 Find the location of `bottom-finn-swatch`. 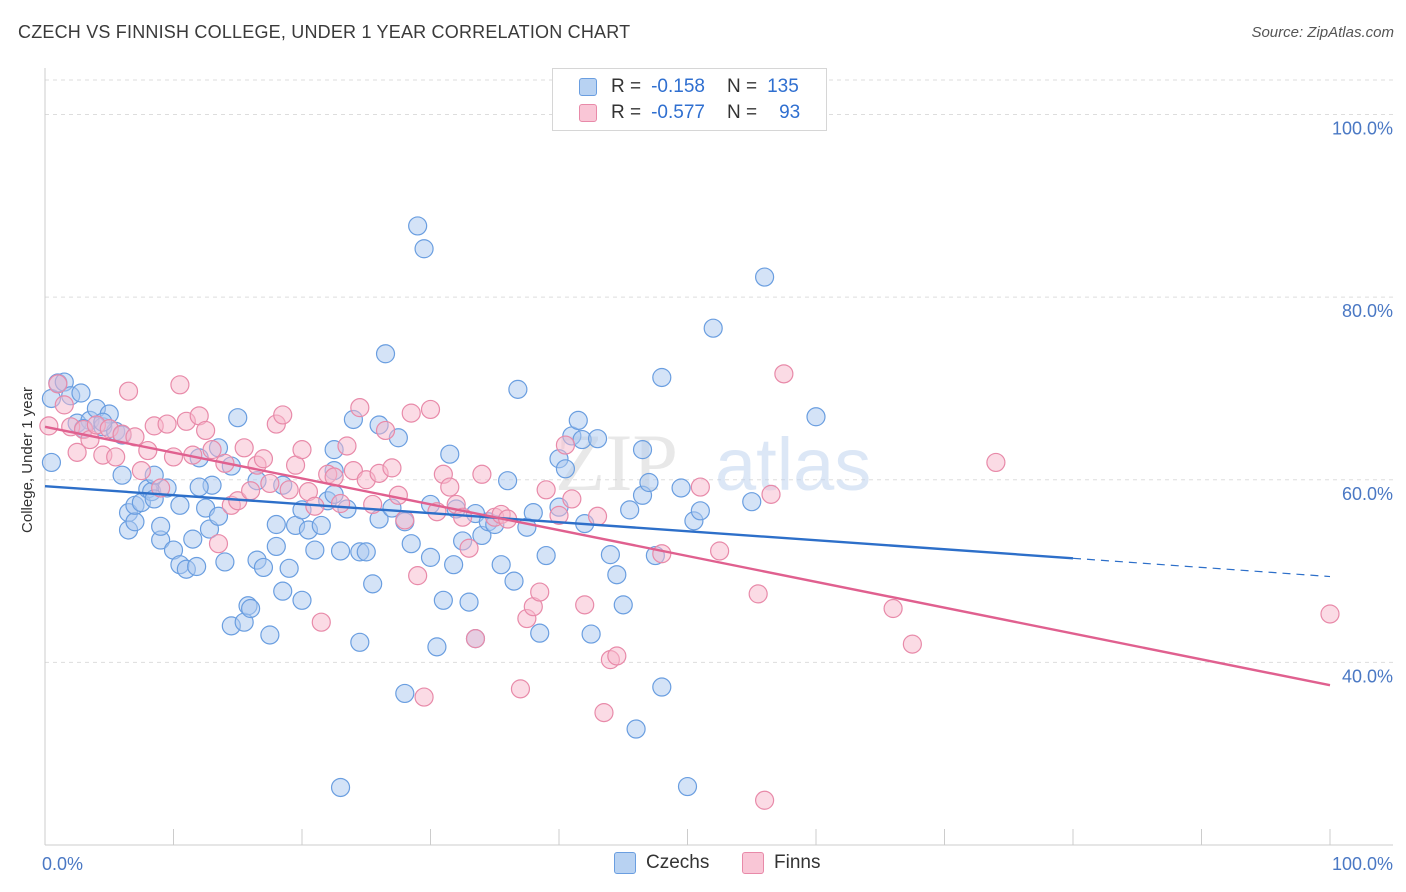

bottom-finn-swatch is located at coordinates (753, 863).